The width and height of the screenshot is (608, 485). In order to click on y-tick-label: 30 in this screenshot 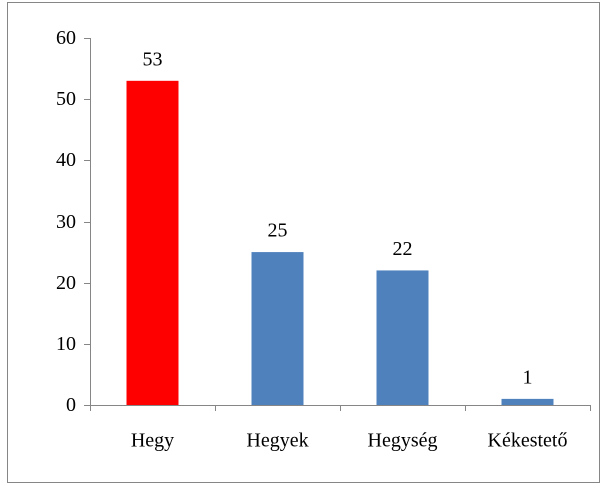, I will do `click(66, 222)`.